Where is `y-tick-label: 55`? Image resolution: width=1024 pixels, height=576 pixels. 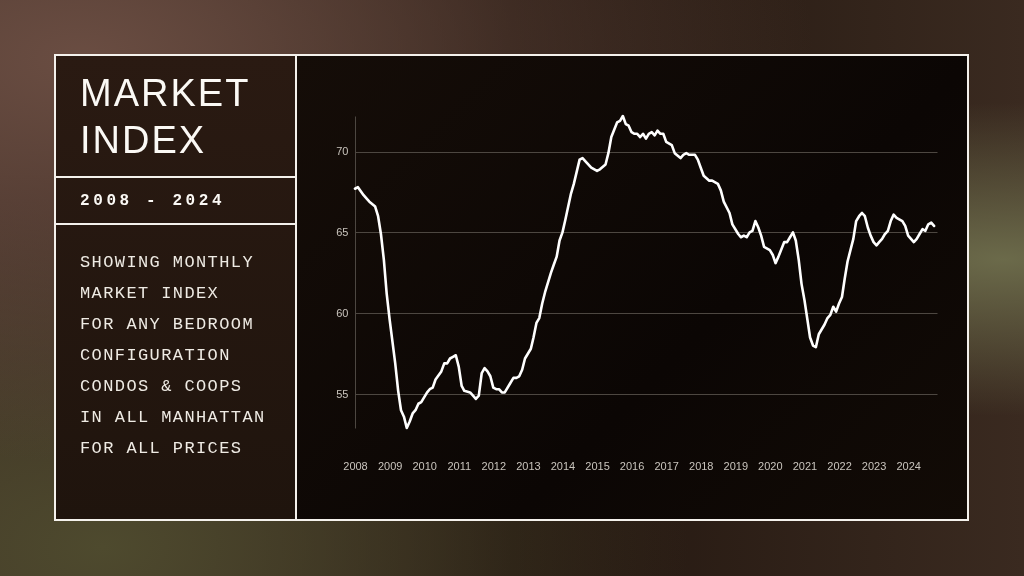
y-tick-label: 55 is located at coordinates (342, 393).